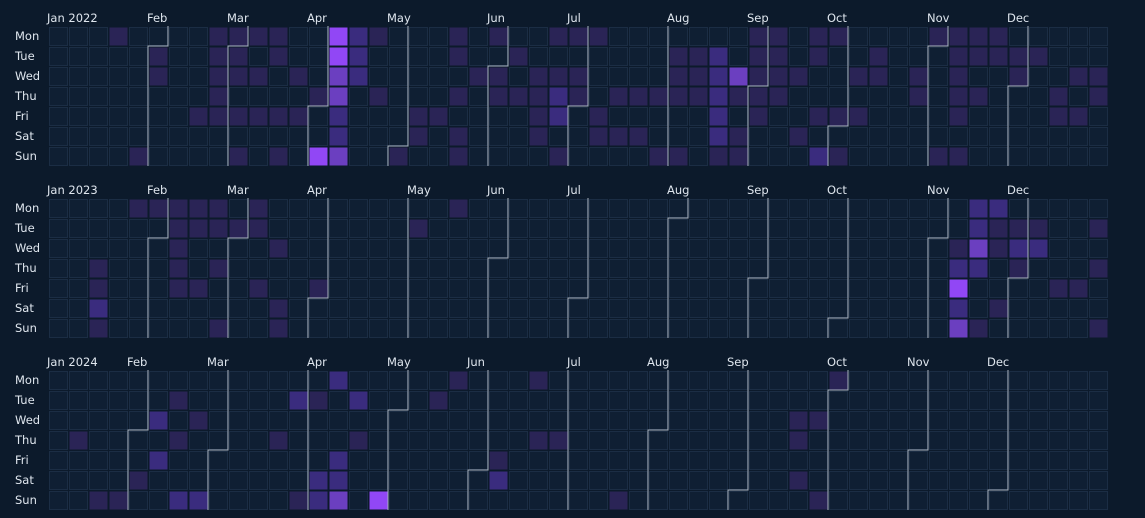 This screenshot has height=518, width=1145. Describe the element at coordinates (218, 362) in the screenshot. I see `month-label: Mar` at that location.